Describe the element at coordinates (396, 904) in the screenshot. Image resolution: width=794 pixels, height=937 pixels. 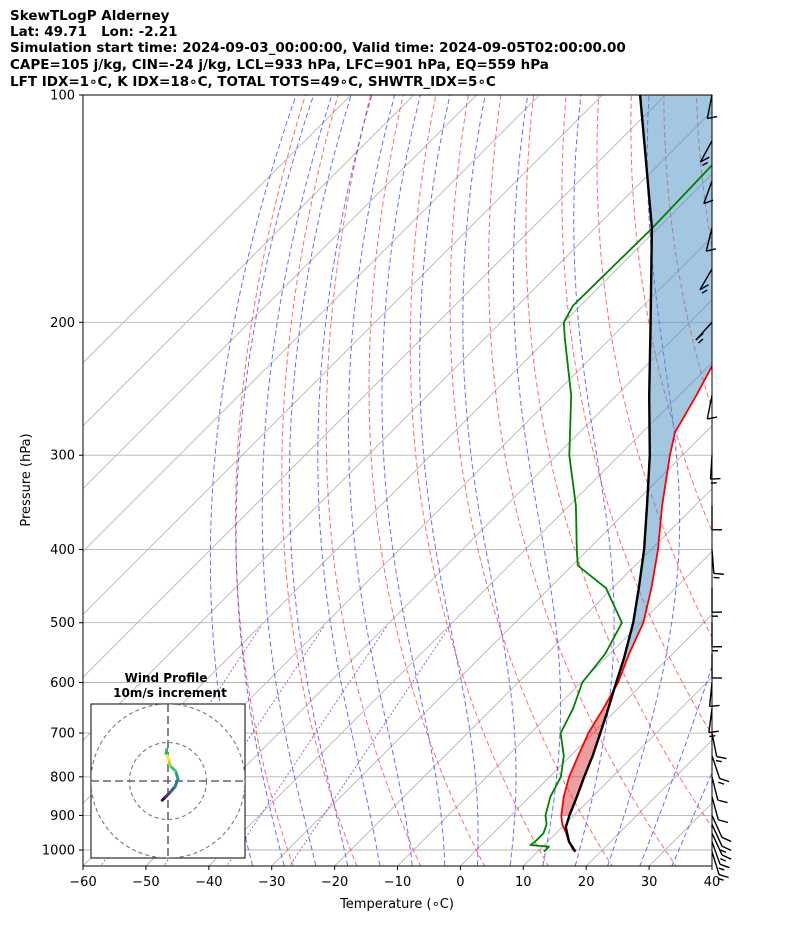
I see `x-axis-label: Temperature (∘C)` at that location.